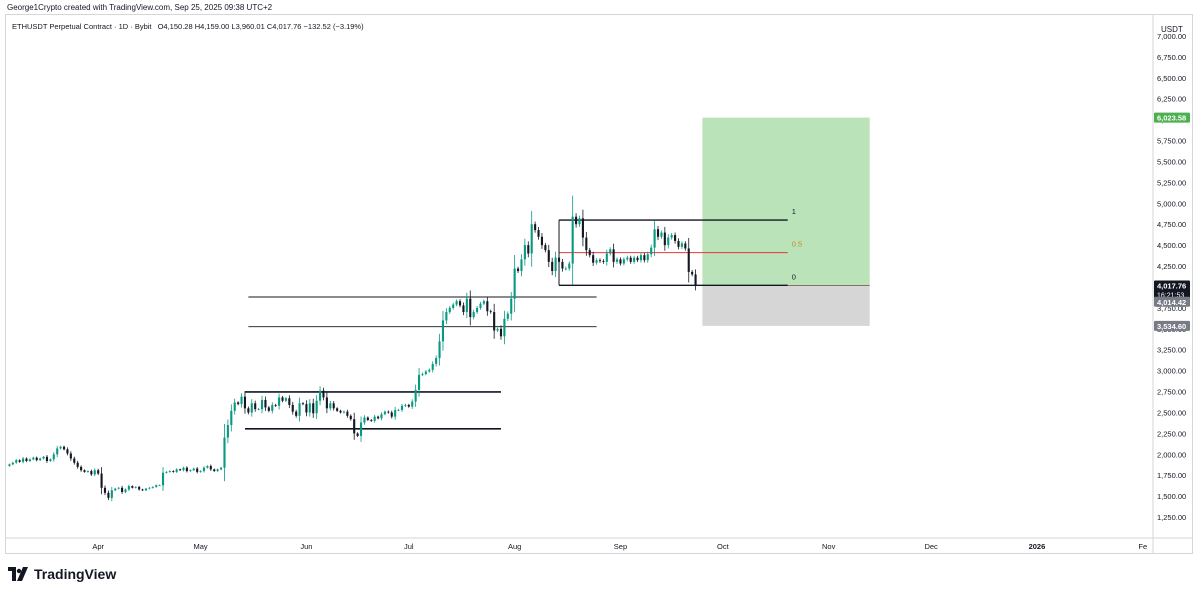 The height and width of the screenshot is (594, 1199). Describe the element at coordinates (75, 574) in the screenshot. I see `brand-name: TradingView` at that location.